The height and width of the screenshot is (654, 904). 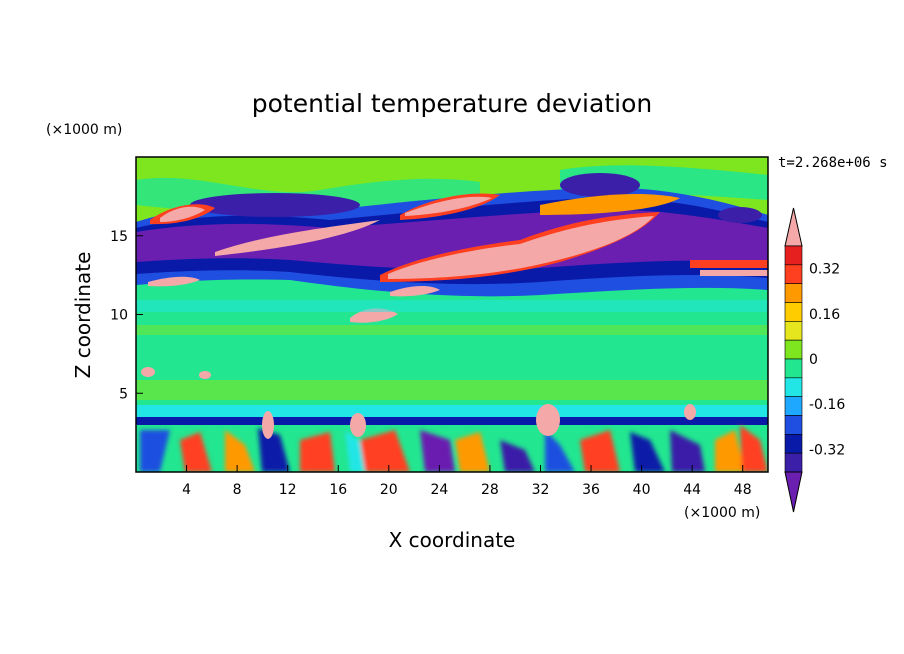 I want to click on y-units-label: (×1000 m), so click(x=84, y=130).